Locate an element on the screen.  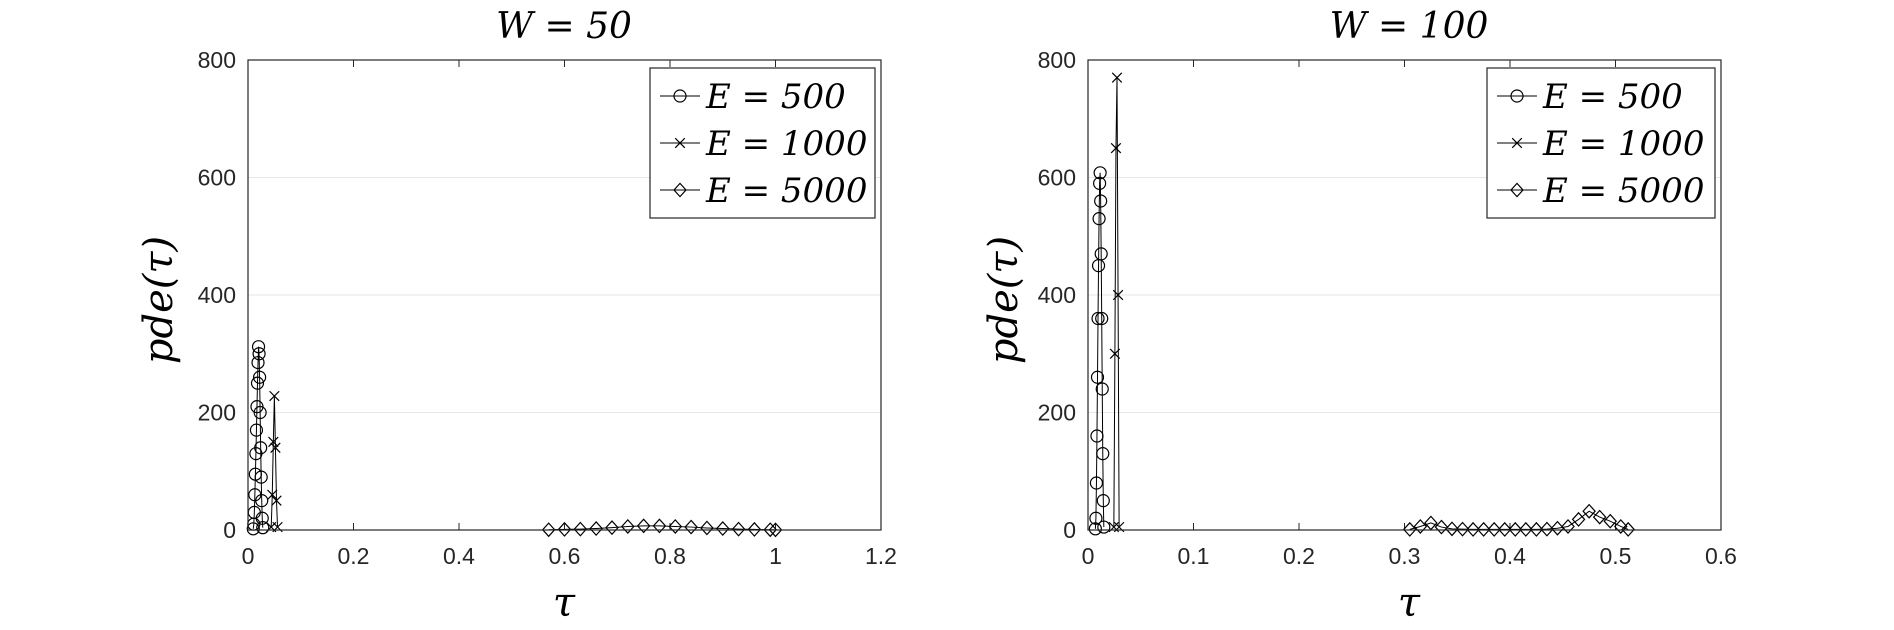
data-series is located at coordinates (514, 439).